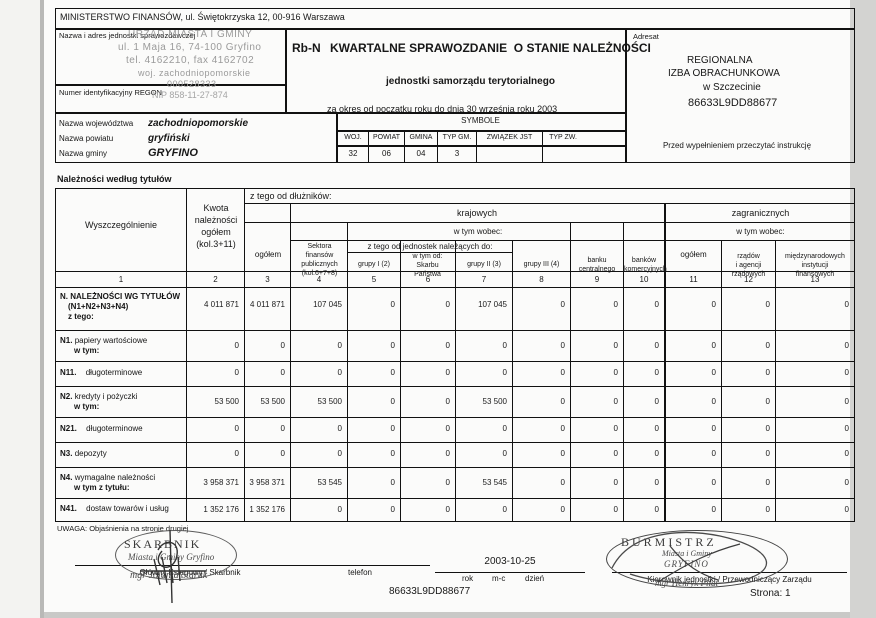 The width and height of the screenshot is (876, 618). What do you see at coordinates (110, 92) in the screenshot?
I see `regon-label: Numer identyfikacyjny REGON` at bounding box center [110, 92].